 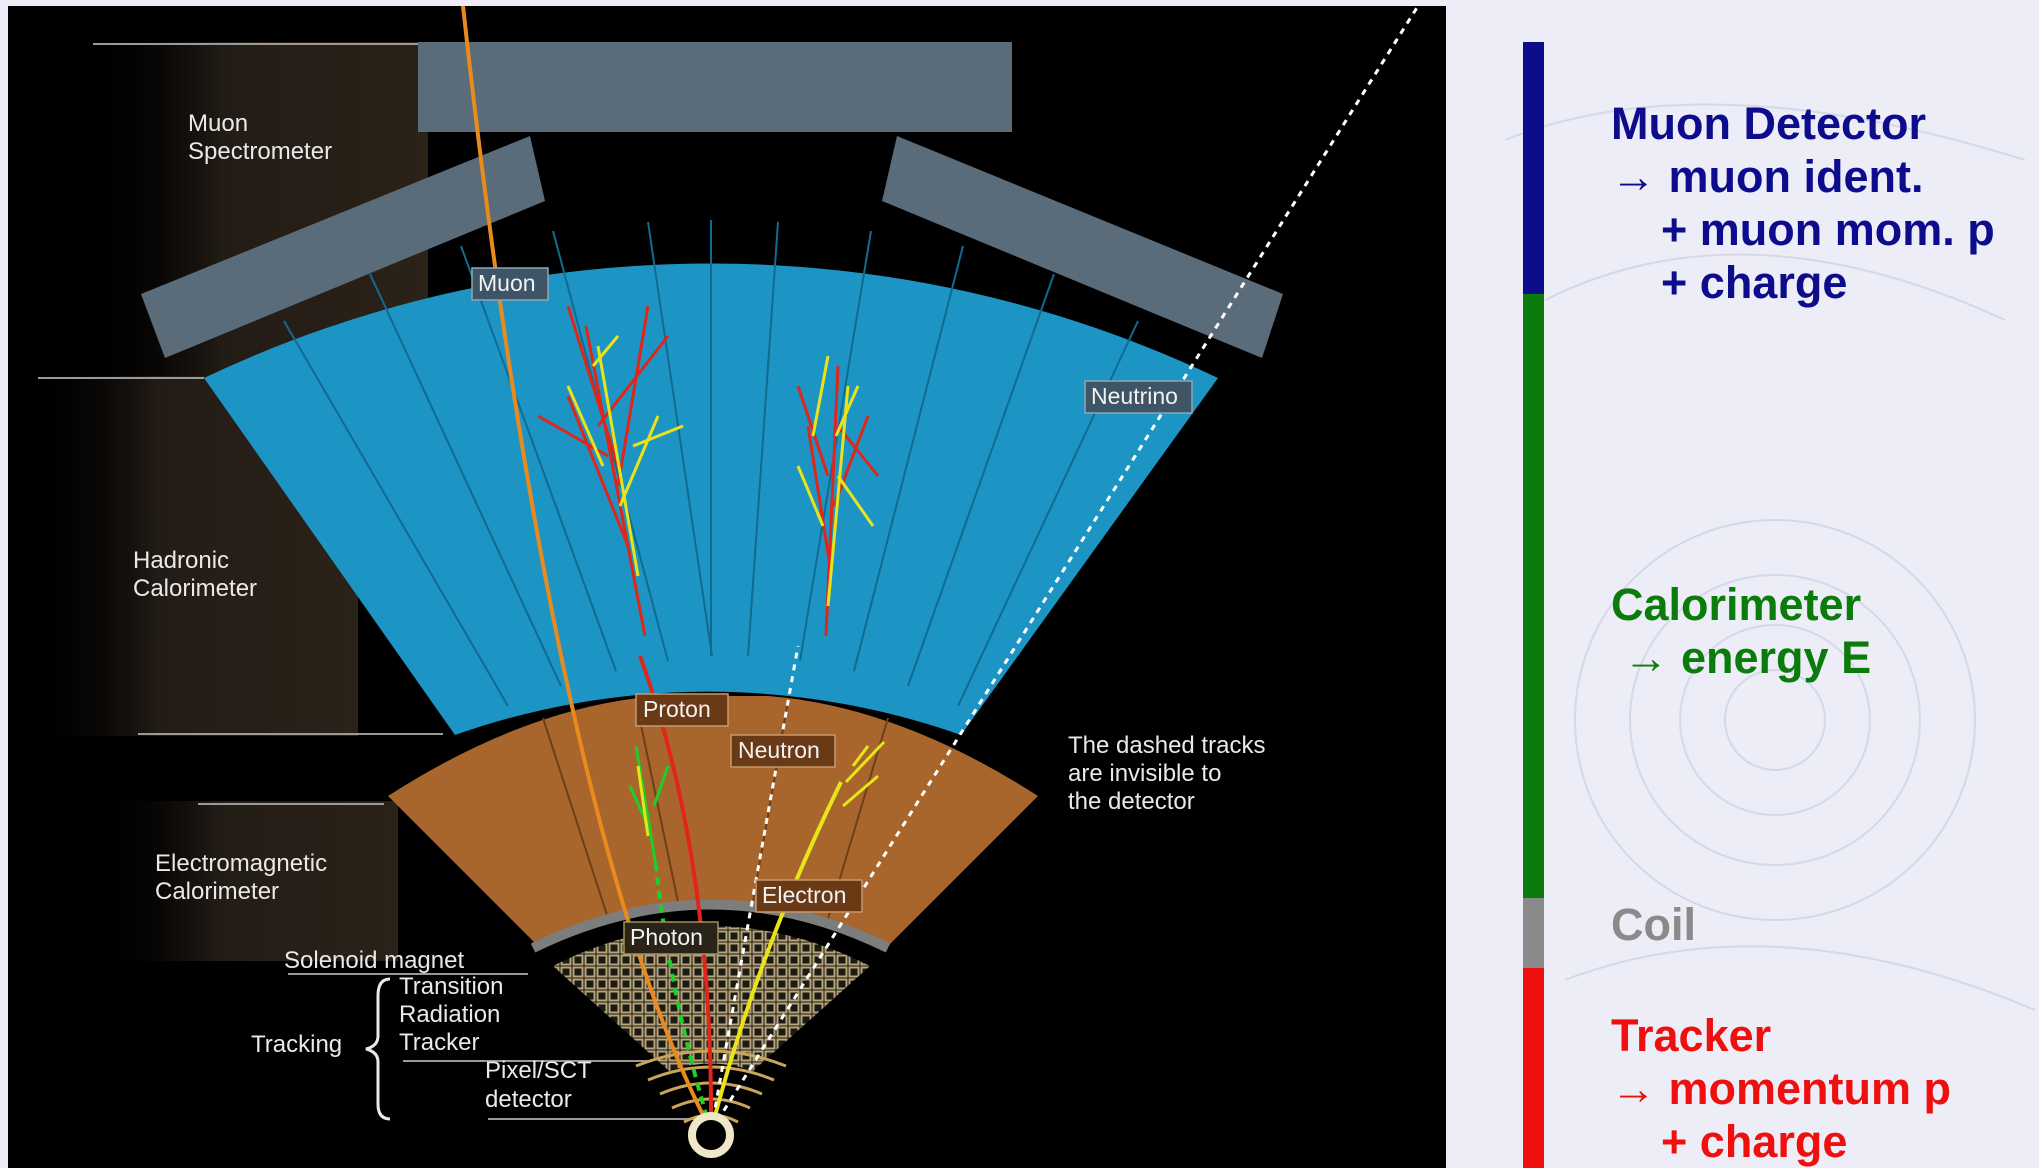 I want to click on neutron-track, so click(x=754, y=888).